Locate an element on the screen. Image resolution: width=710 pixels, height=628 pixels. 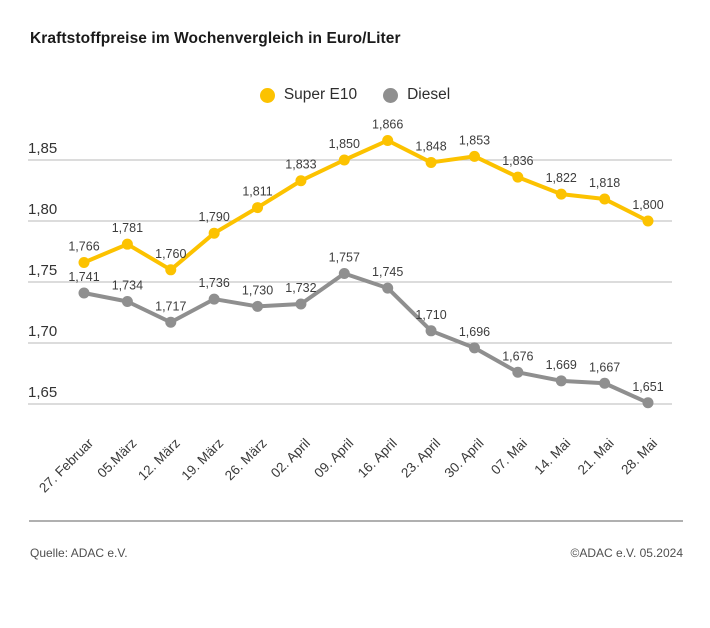
series-super-e10-value-label: 1,850 is located at coordinates (344, 144).